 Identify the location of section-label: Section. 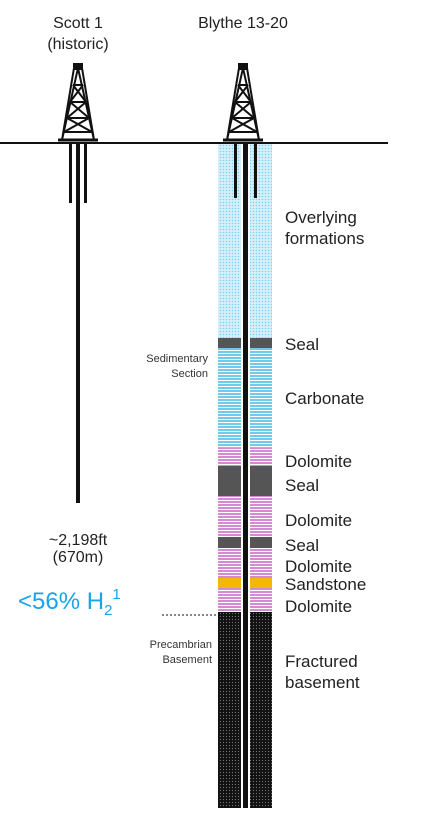
(189, 374).